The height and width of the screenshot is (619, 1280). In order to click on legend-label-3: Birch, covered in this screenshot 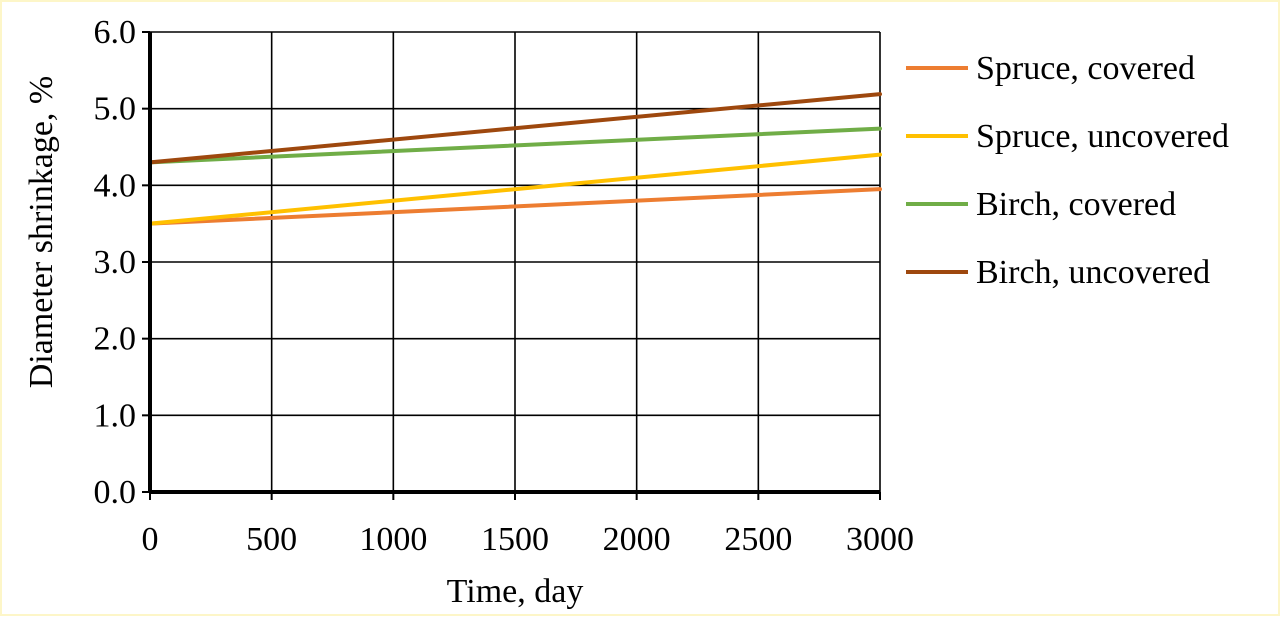, I will do `click(1076, 204)`.